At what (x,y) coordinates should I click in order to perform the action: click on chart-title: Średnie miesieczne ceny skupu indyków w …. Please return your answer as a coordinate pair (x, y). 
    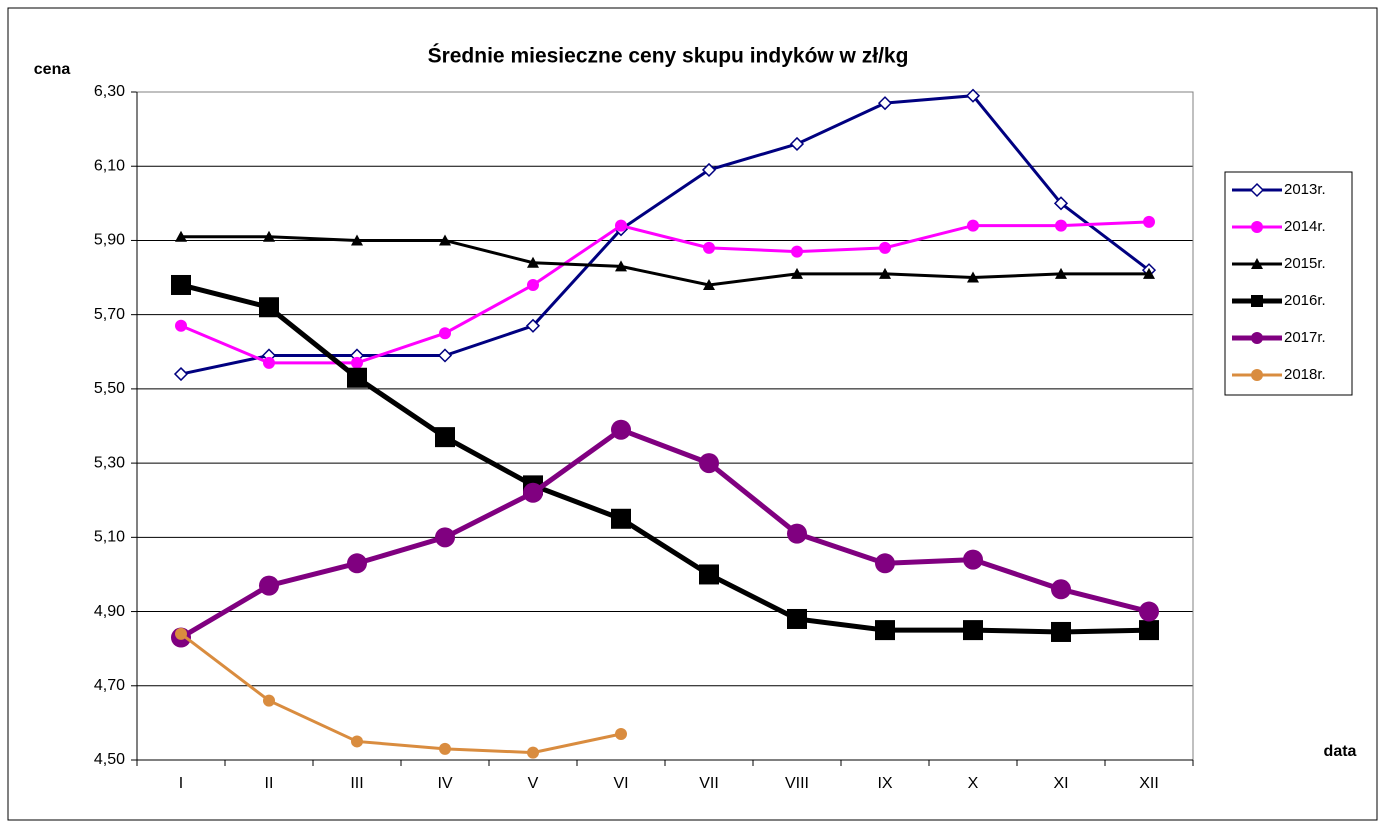
    Looking at the image, I should click on (668, 56).